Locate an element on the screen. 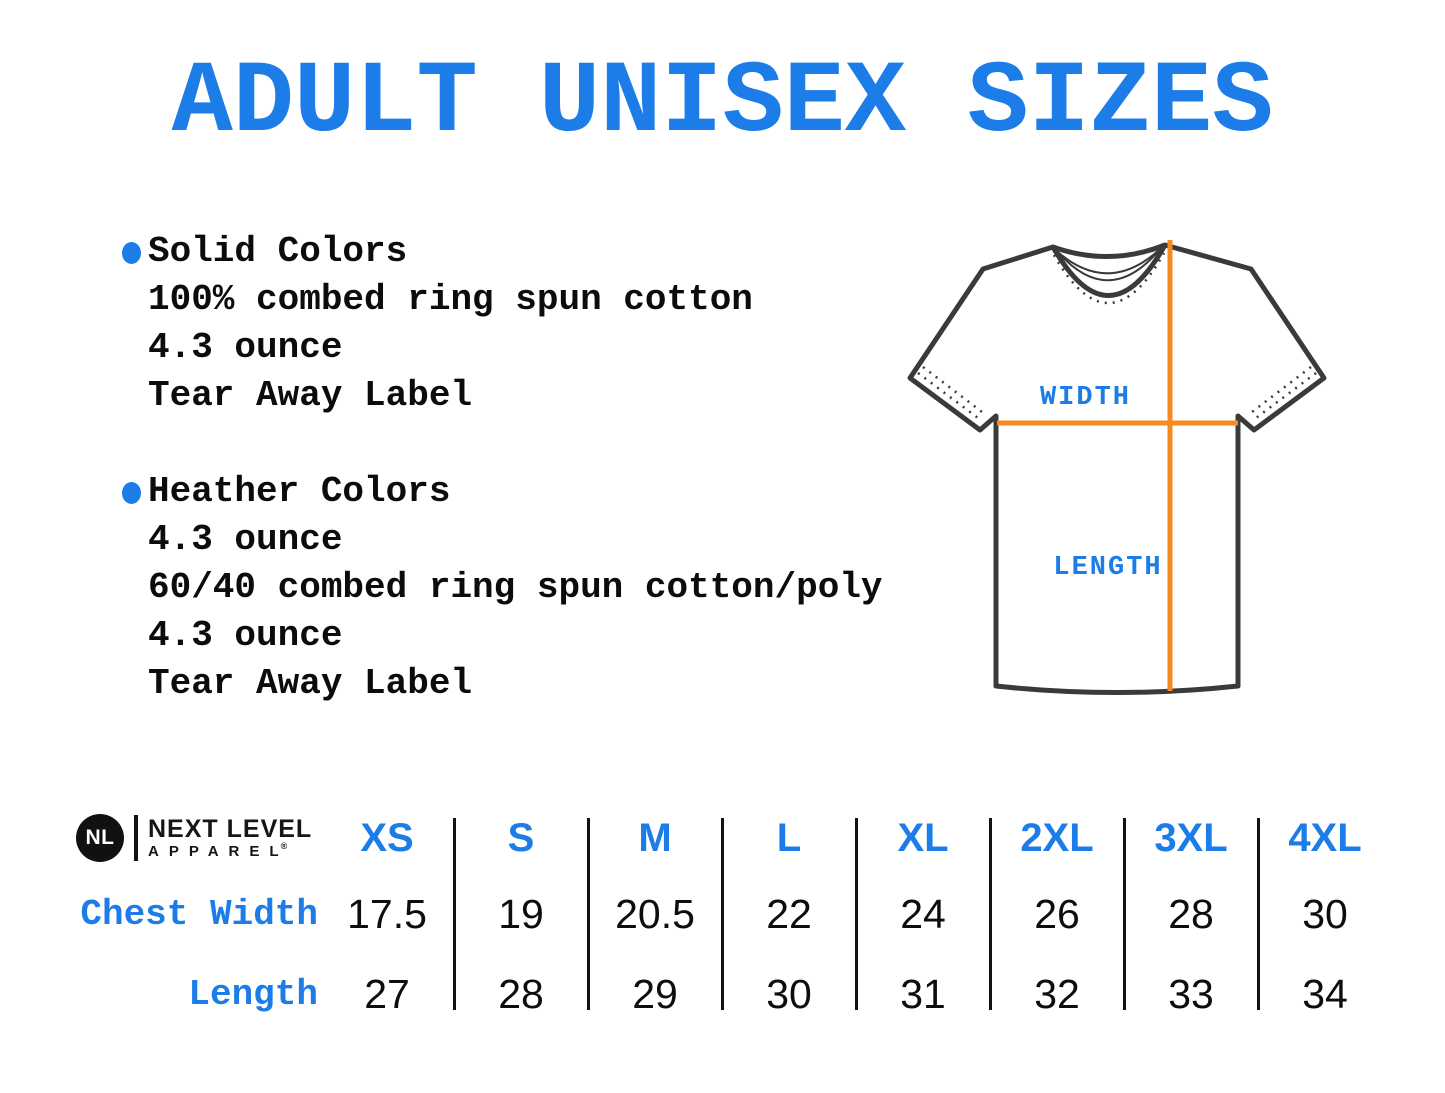 The height and width of the screenshot is (1093, 1445). length-value: 27 is located at coordinates (387, 993).